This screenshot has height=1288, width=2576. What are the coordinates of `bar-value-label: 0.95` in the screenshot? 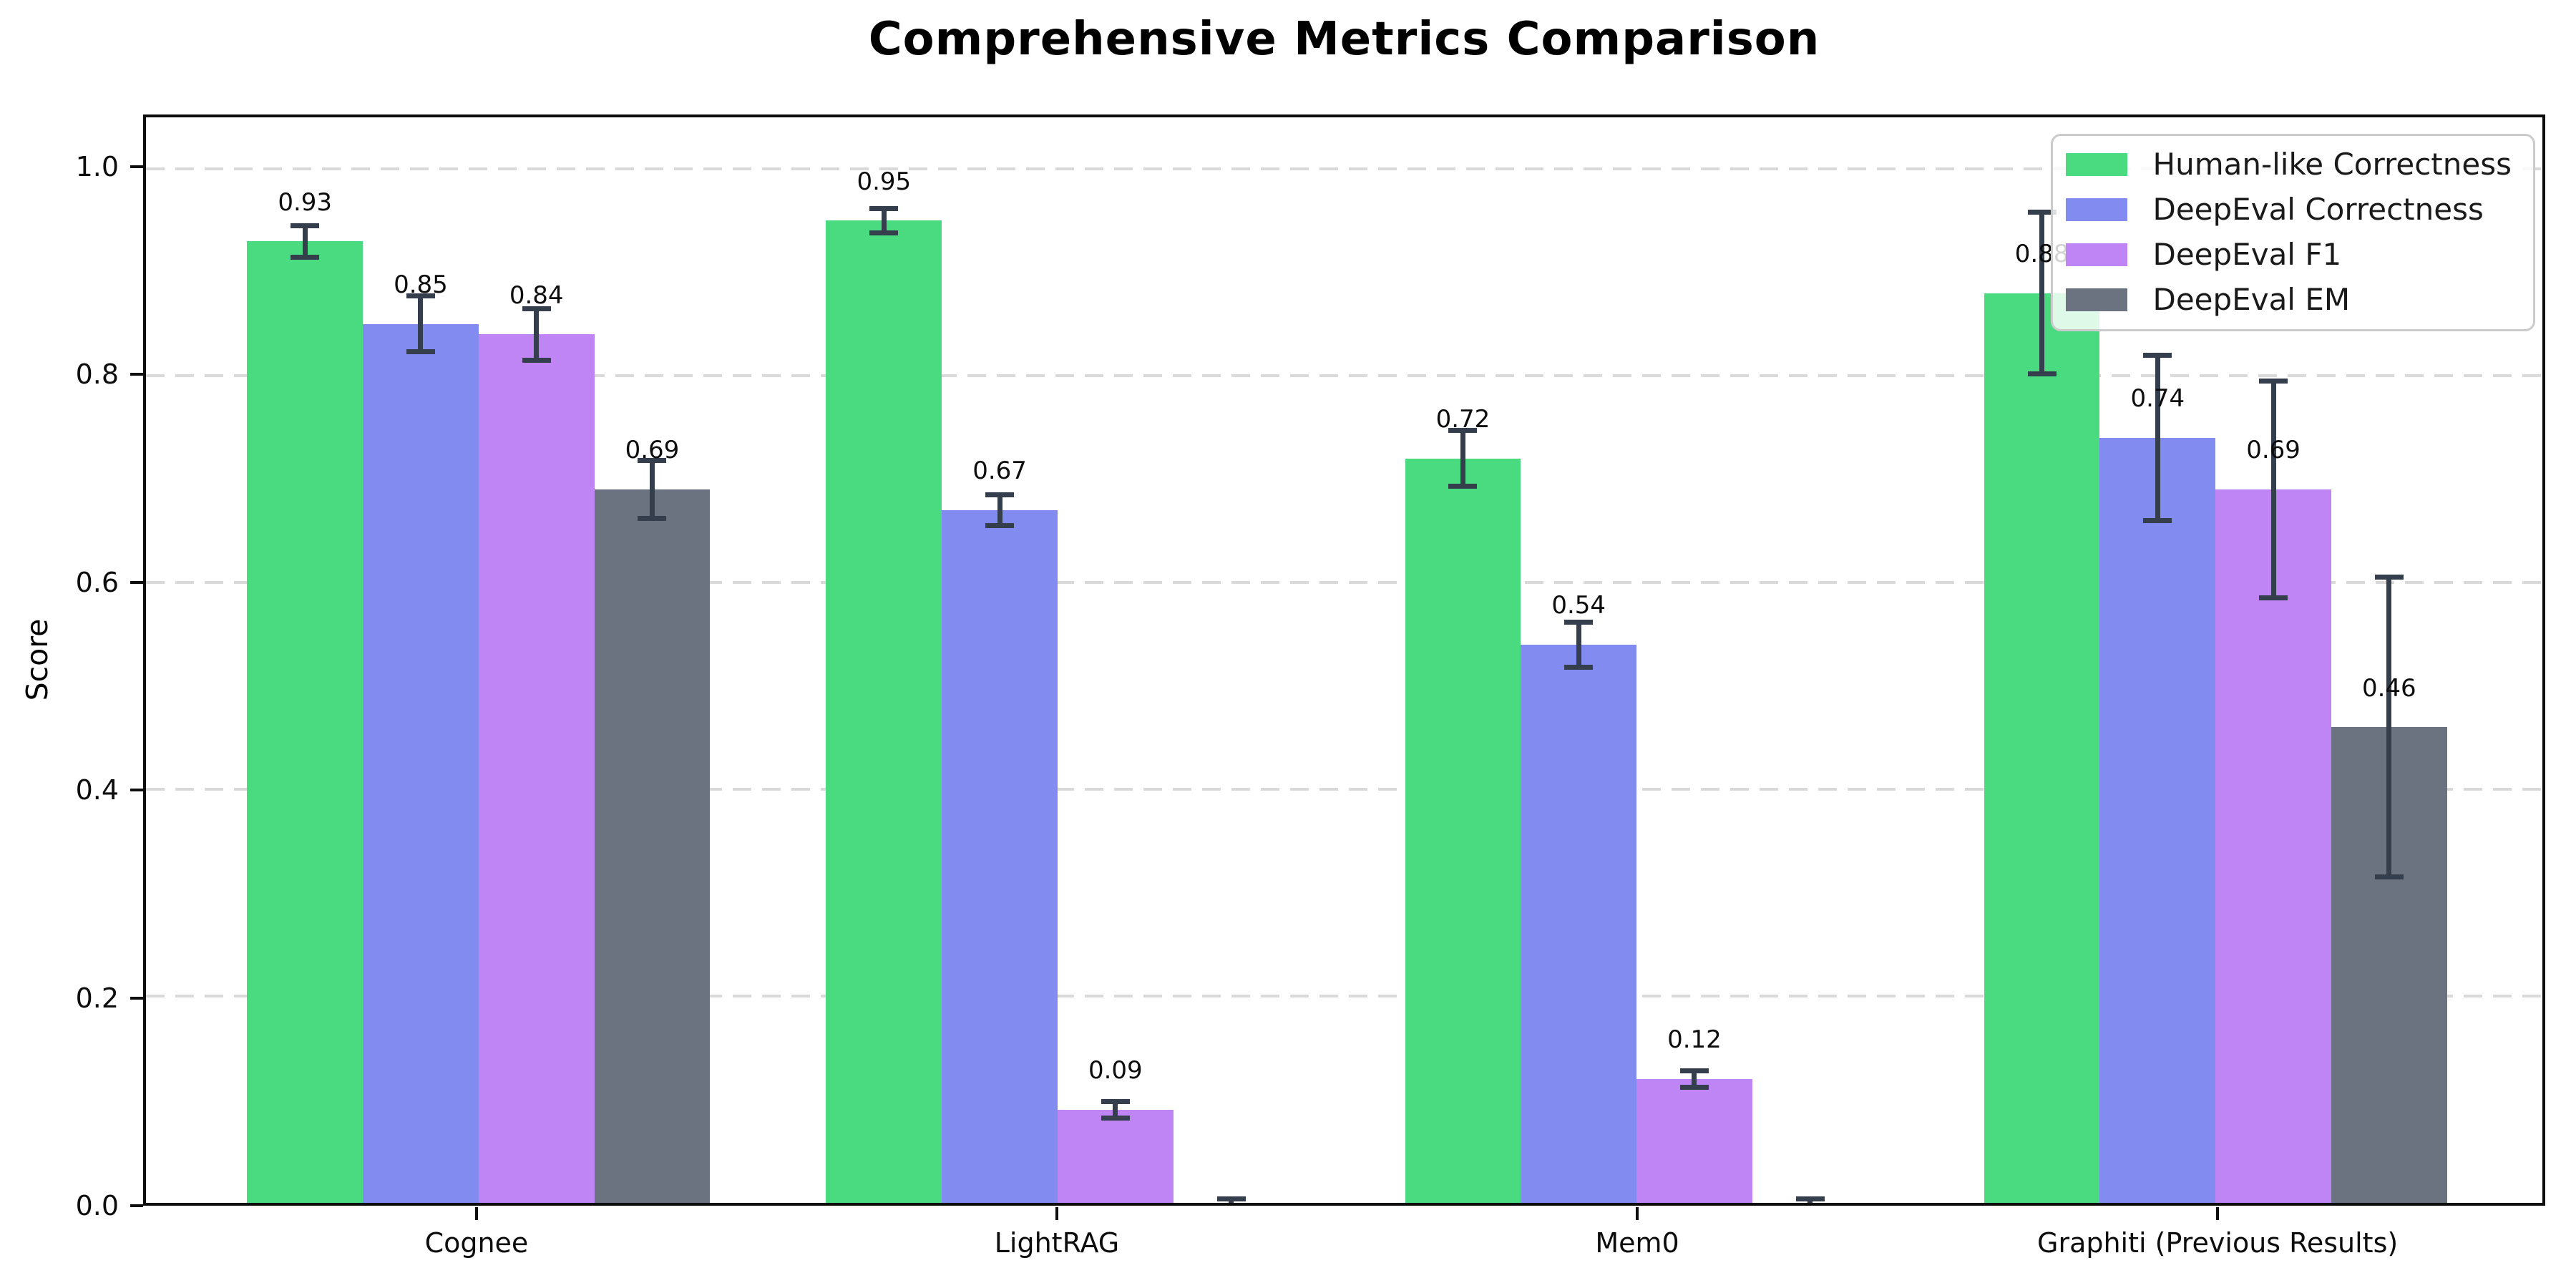 It's located at (884, 181).